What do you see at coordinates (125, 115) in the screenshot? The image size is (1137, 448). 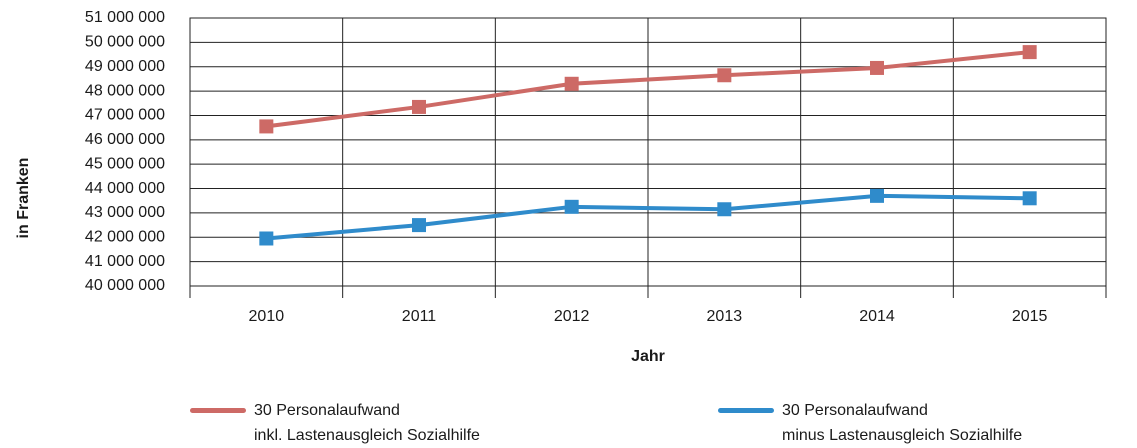 I see `y-tick-label: 47 000 000` at bounding box center [125, 115].